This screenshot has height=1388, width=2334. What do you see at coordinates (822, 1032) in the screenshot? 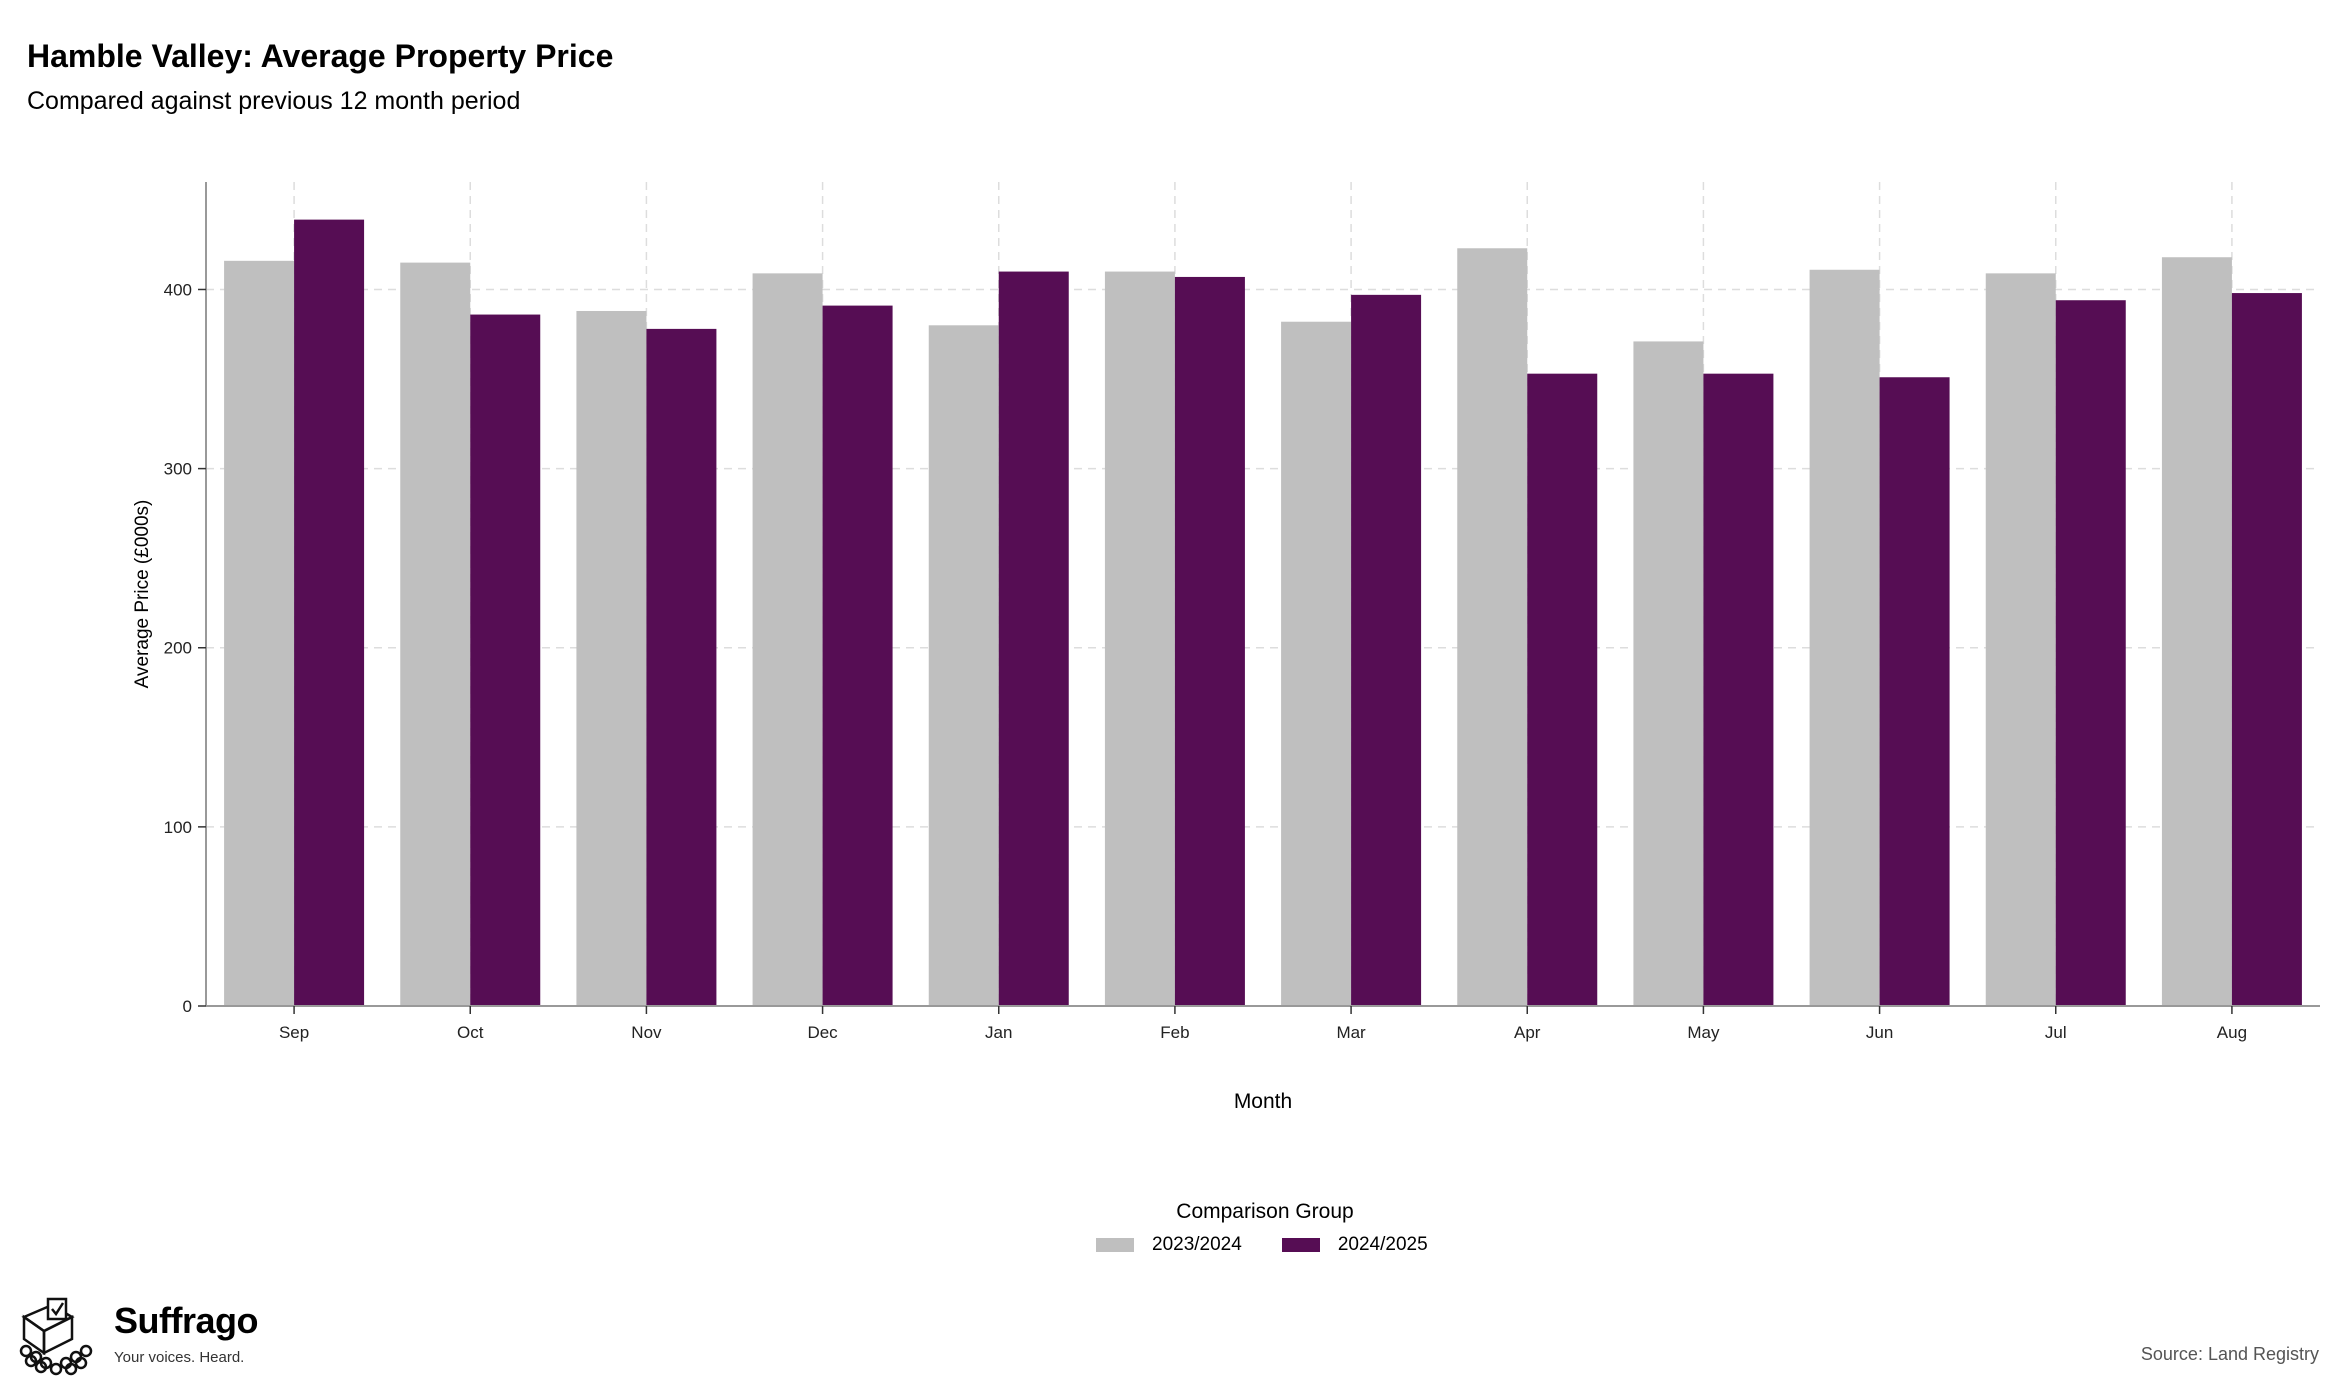
I see `x-tick-label-dec: Dec` at bounding box center [822, 1032].